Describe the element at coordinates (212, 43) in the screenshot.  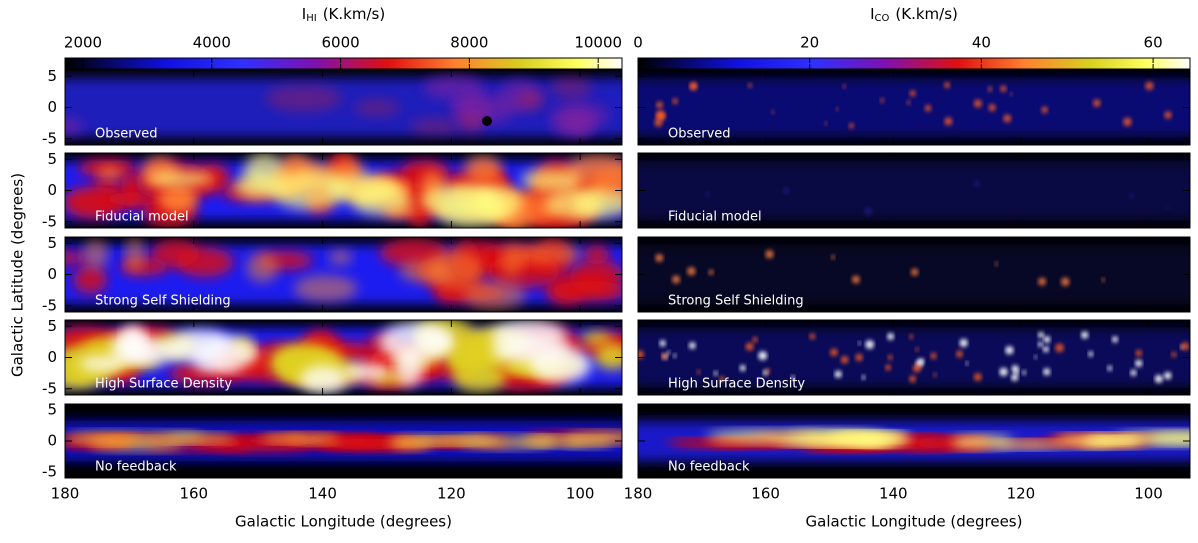
I see `colorbar-tick-label: 4000` at that location.